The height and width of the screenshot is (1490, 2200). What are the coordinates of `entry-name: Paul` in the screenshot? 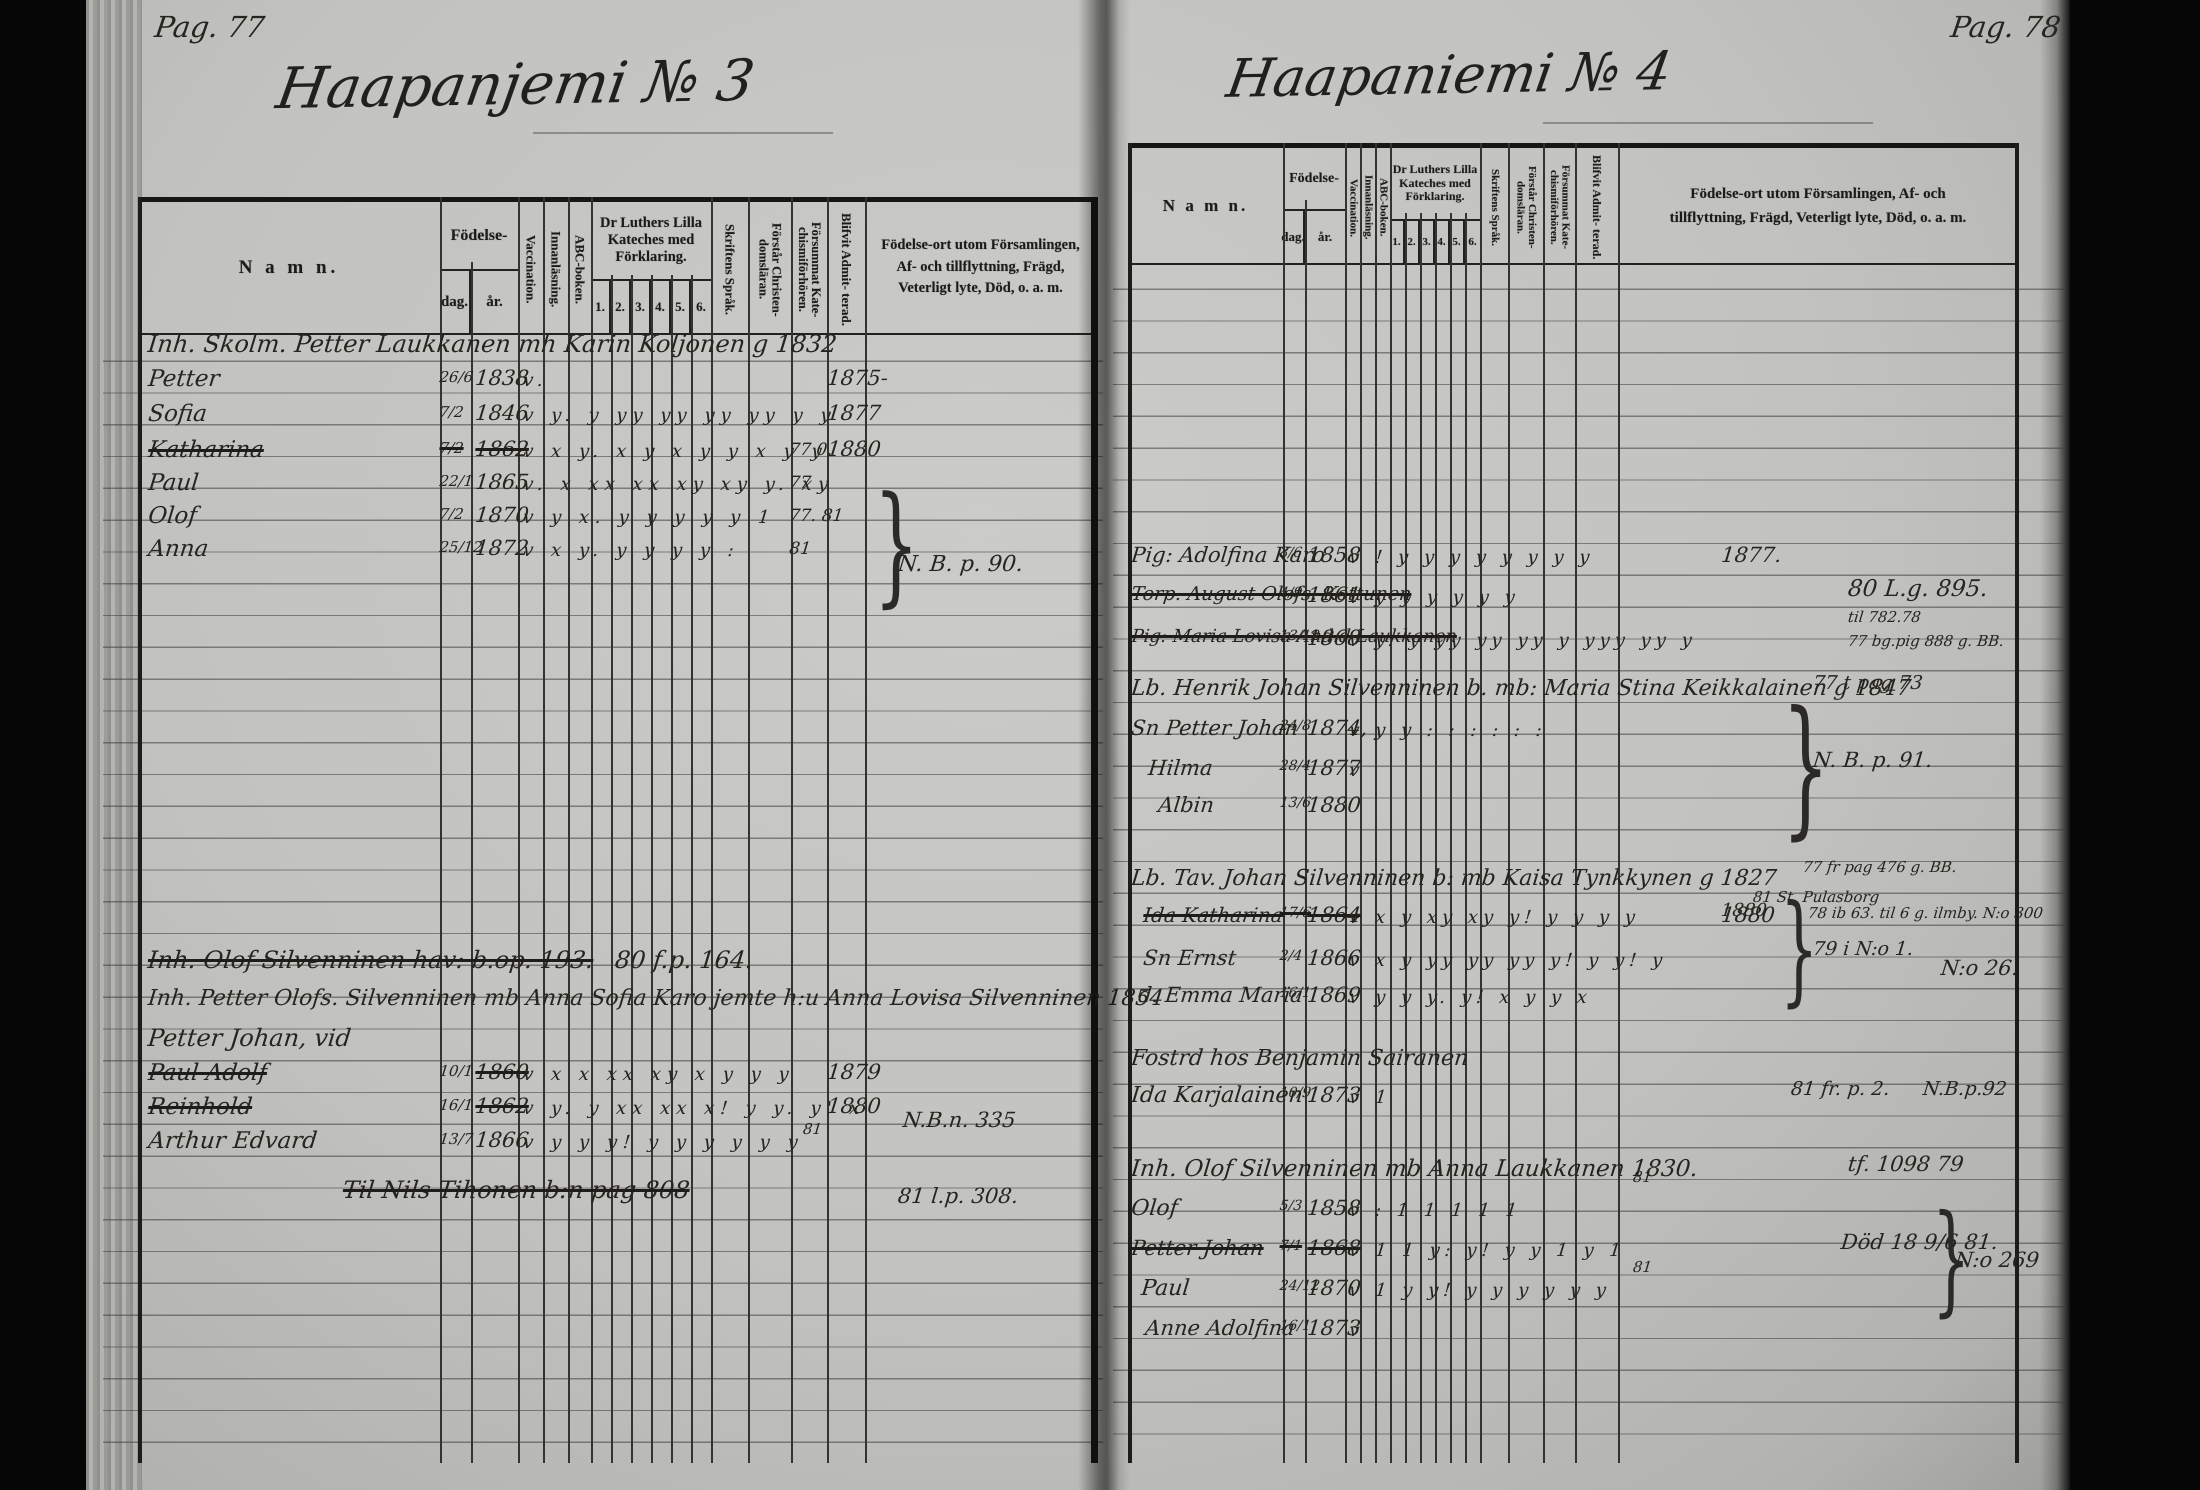 It's located at (173, 483).